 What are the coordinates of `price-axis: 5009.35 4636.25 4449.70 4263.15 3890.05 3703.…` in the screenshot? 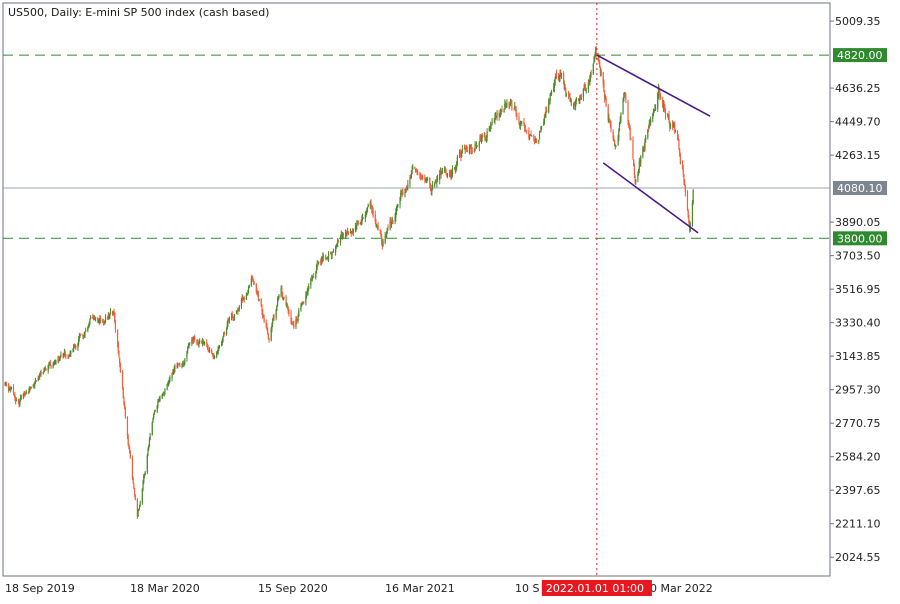 It's located at (855, 289).